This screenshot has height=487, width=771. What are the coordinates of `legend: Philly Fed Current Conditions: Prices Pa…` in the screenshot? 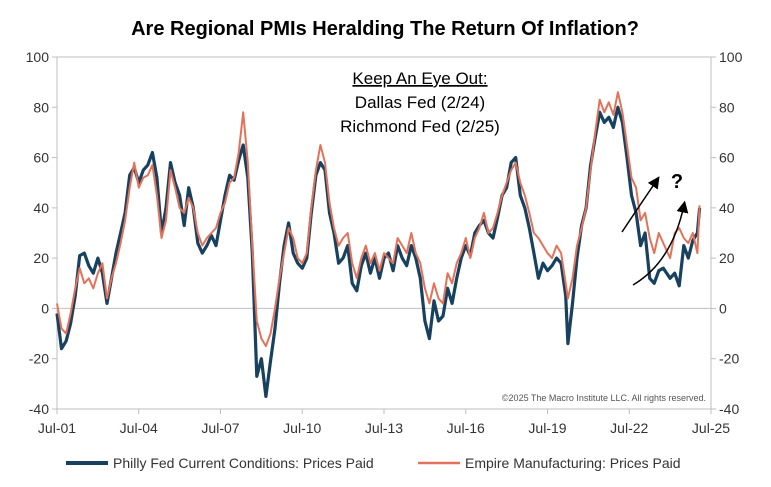 It's located at (373, 463).